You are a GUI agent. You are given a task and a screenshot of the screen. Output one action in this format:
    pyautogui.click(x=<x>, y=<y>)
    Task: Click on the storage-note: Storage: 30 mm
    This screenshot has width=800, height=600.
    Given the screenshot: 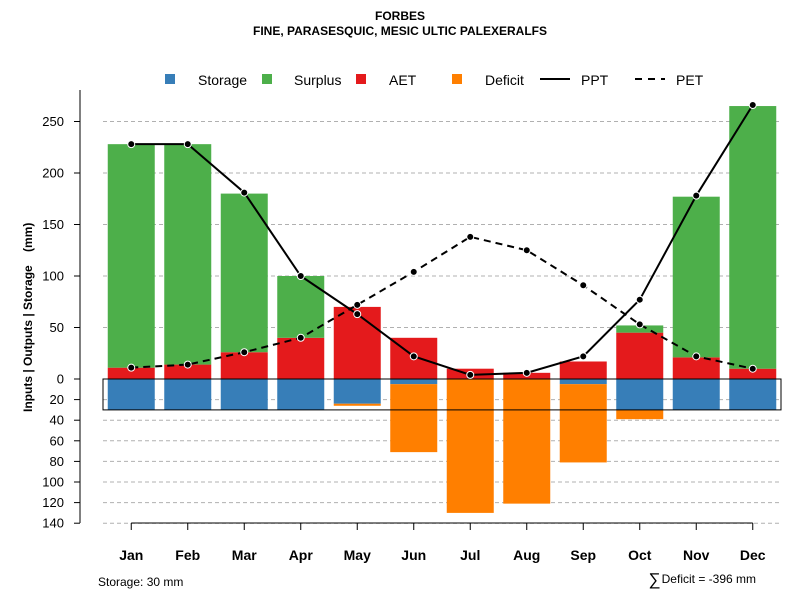 What is the action you would take?
    pyautogui.click(x=141, y=582)
    